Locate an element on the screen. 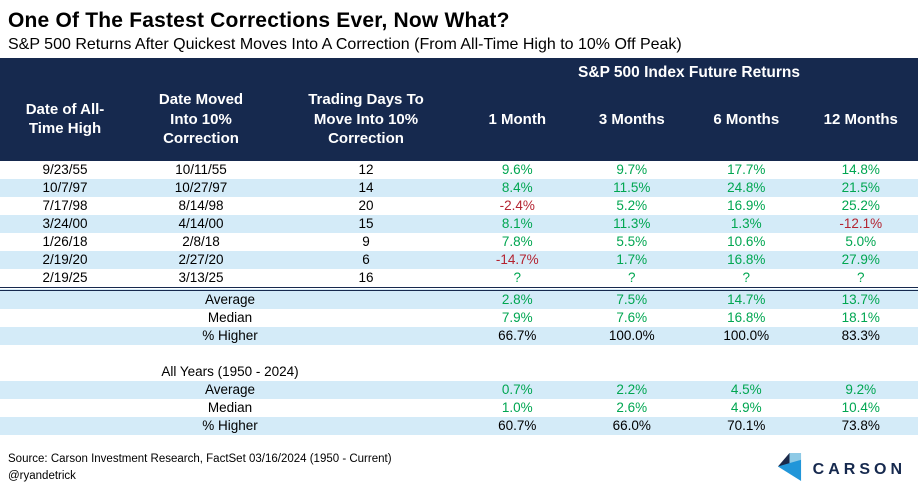 This screenshot has width=918, height=494. date-days-cell: 2/19/25 is located at coordinates (65, 279).